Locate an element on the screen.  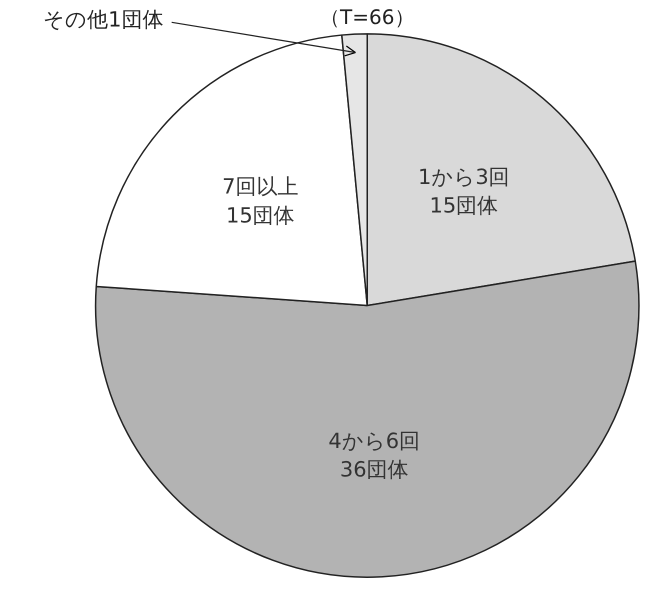
data-label: 36団体 is located at coordinates (374, 470).